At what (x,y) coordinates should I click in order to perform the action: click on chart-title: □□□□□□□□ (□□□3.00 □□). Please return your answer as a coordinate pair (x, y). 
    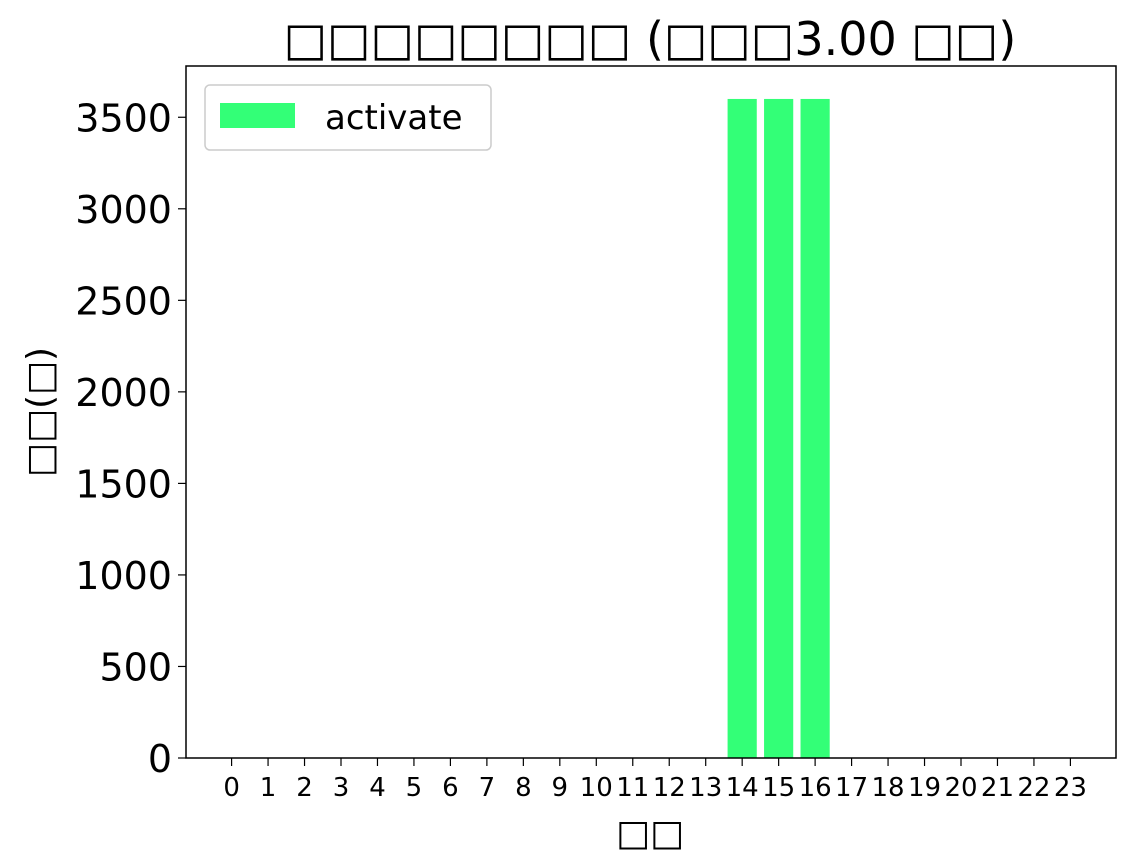
    Looking at the image, I should click on (650, 39).